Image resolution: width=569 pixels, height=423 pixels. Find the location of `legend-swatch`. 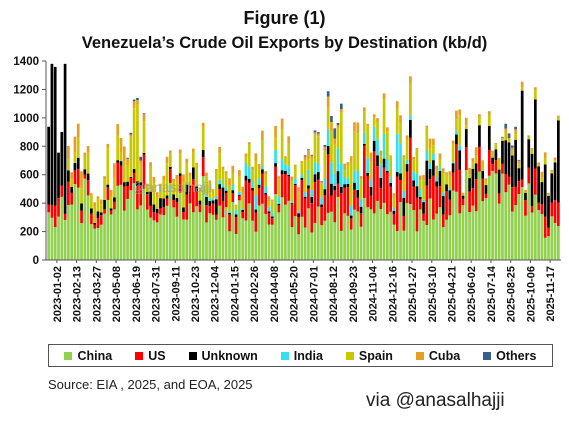

legend-swatch is located at coordinates (419, 355).